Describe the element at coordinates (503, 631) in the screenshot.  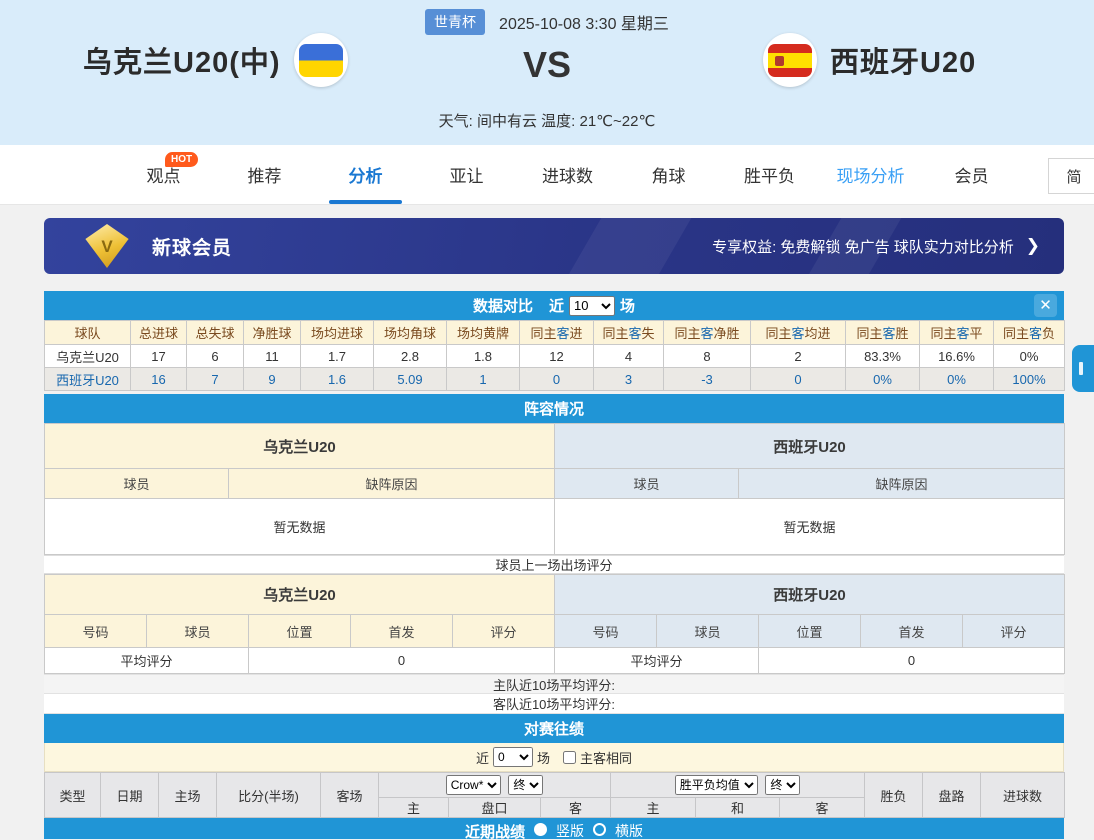
I see `col-rating: 评分` at that location.